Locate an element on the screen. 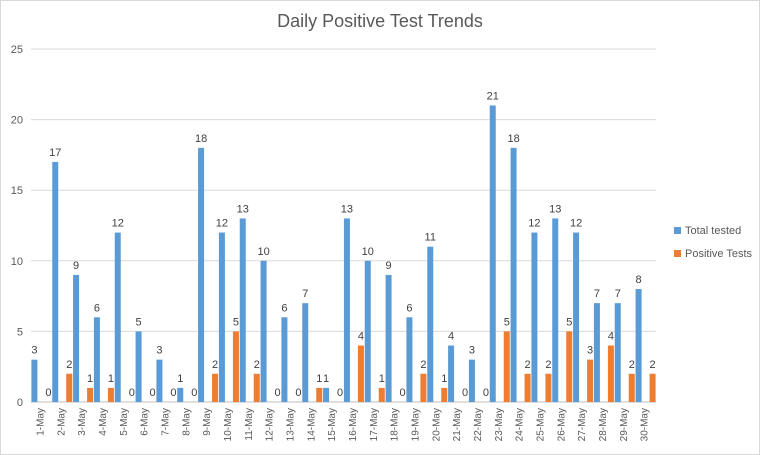 The image size is (760, 455). total-tested-label: 10 is located at coordinates (263, 252).